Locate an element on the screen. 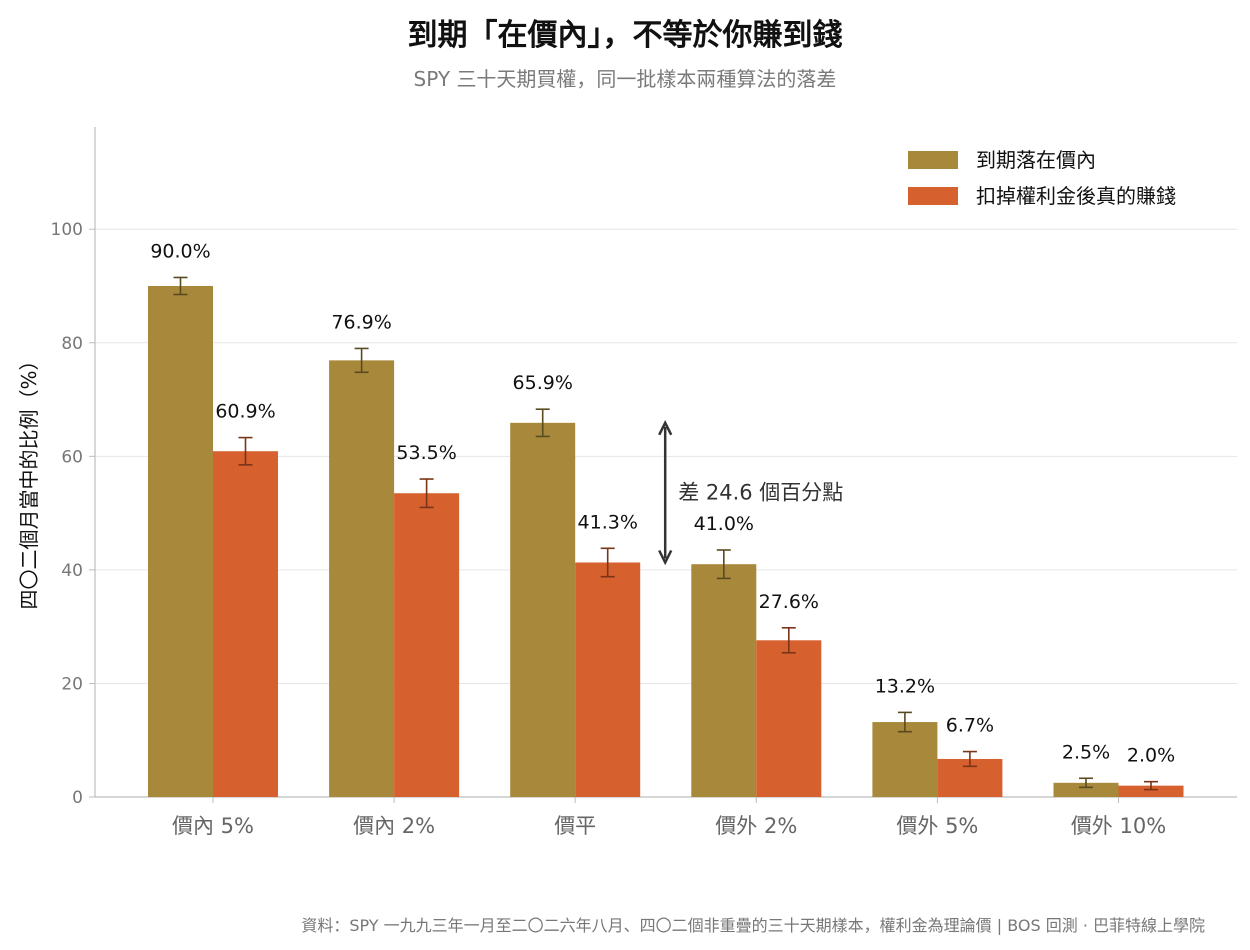  annotation-text: 差 24.6 個百分點 is located at coordinates (760, 493).